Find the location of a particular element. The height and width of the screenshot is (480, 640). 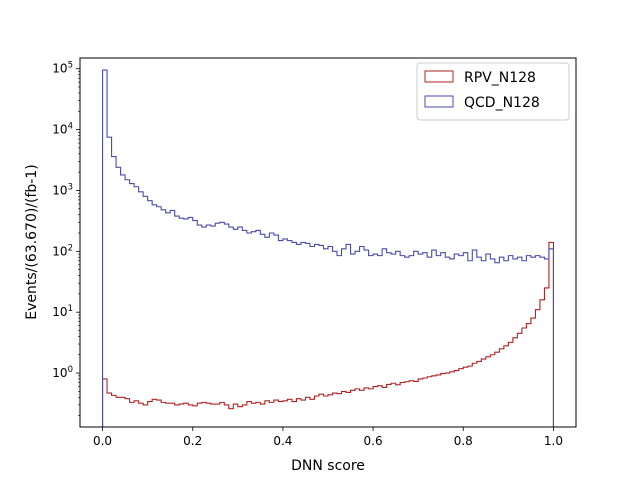

legend: RPV_N128 QCD_N128 is located at coordinates (493, 91).